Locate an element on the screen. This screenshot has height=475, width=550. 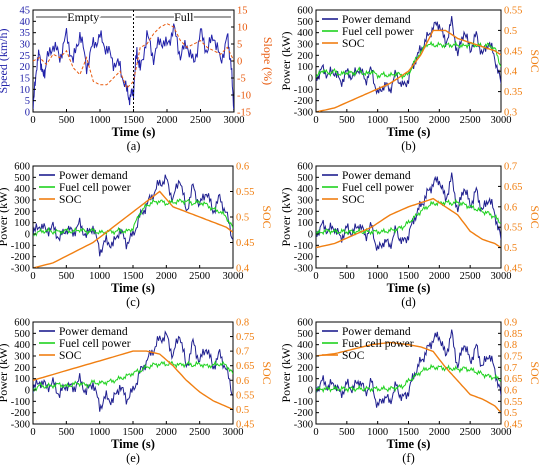
x-tick-label: 0 is located at coordinates (32, 276).